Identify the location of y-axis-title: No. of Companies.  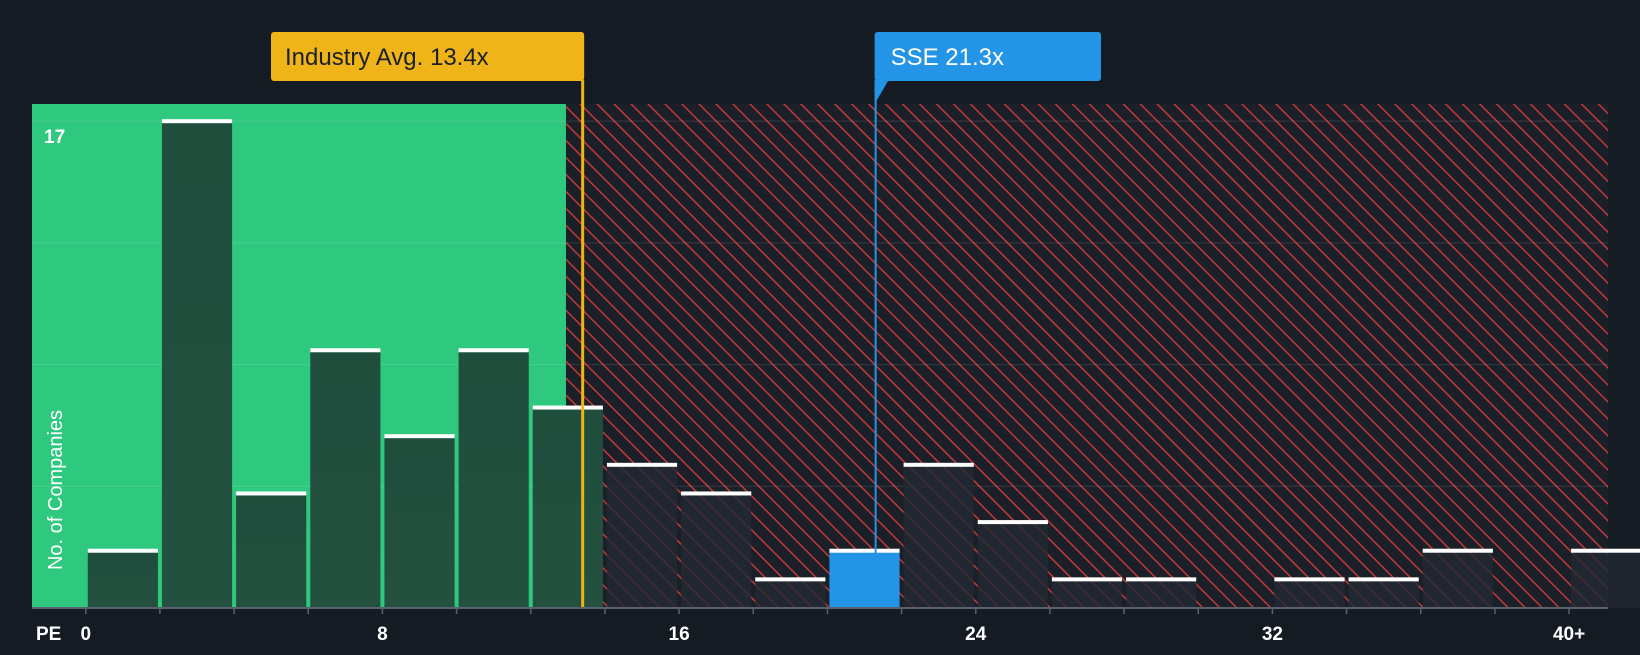
(56, 490).